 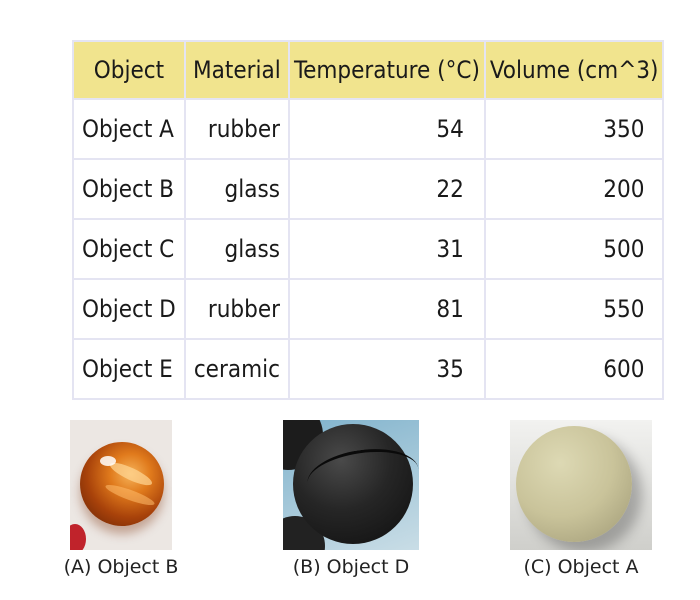 What do you see at coordinates (129, 70) in the screenshot?
I see `table-header-object: Object` at bounding box center [129, 70].